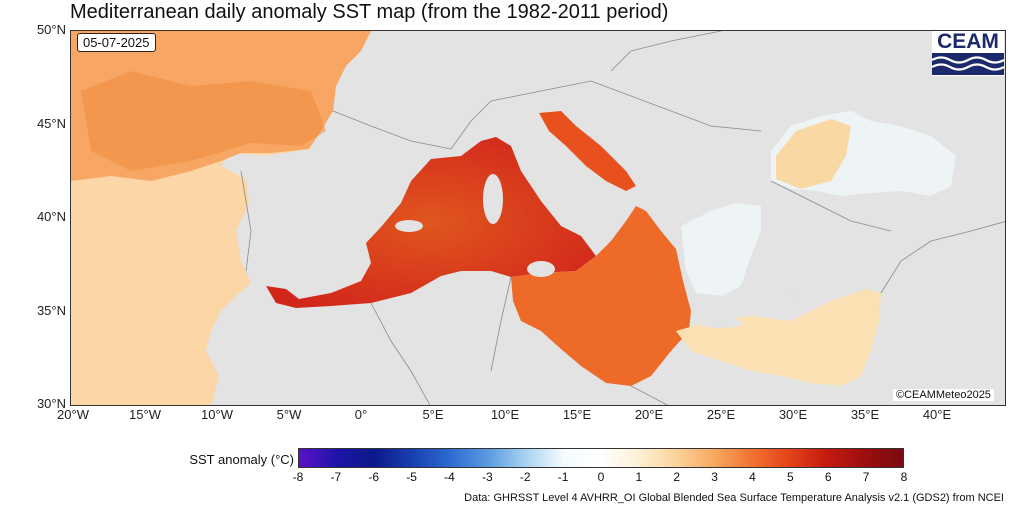 This screenshot has width=1024, height=512. I want to click on x-tick-label: 35°E, so click(865, 414).